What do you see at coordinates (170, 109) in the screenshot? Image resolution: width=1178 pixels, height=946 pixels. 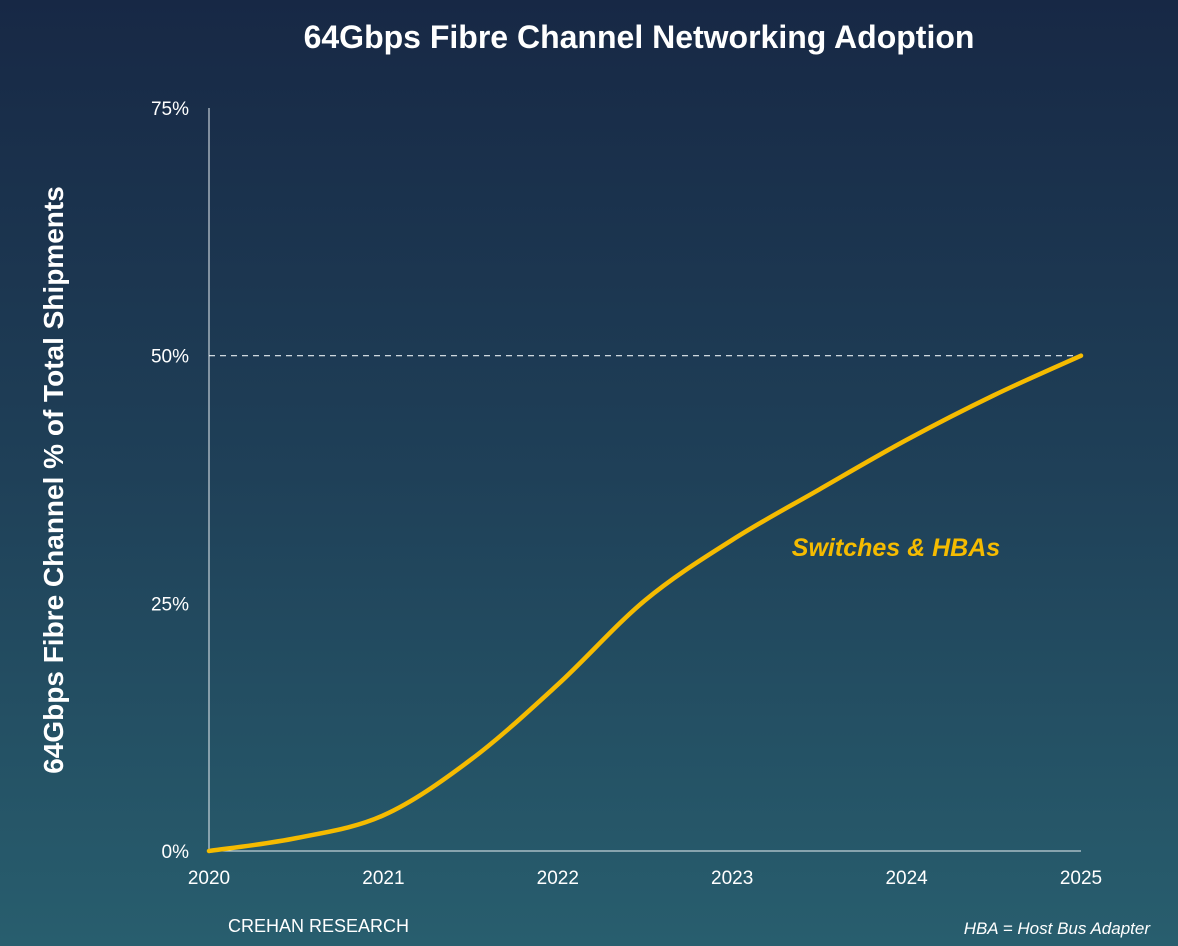 I see `y-tick-label: 75%` at bounding box center [170, 109].